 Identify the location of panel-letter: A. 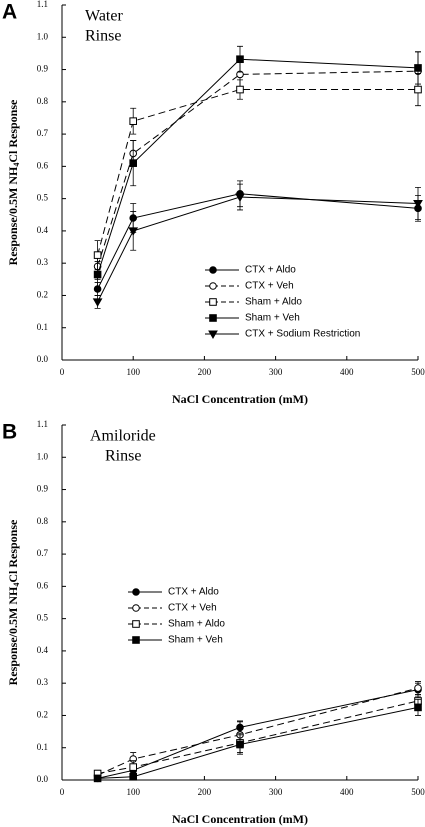
(9, 12).